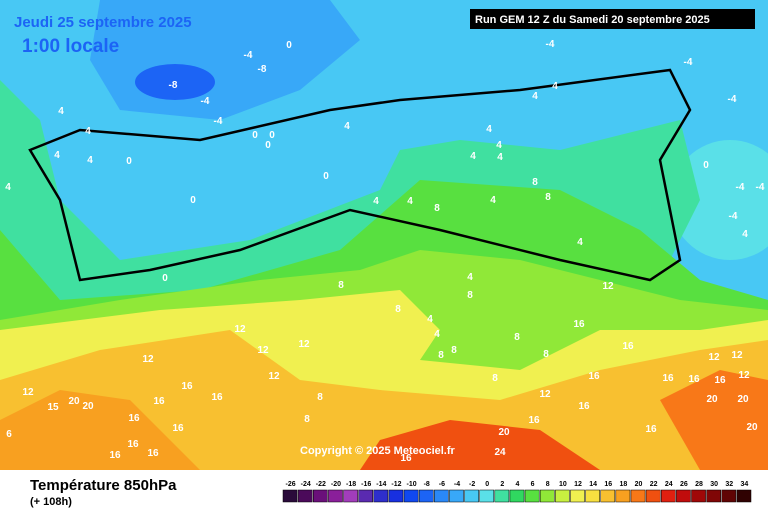  What do you see at coordinates (502, 484) in the screenshot?
I see `legend-label: 2` at bounding box center [502, 484].